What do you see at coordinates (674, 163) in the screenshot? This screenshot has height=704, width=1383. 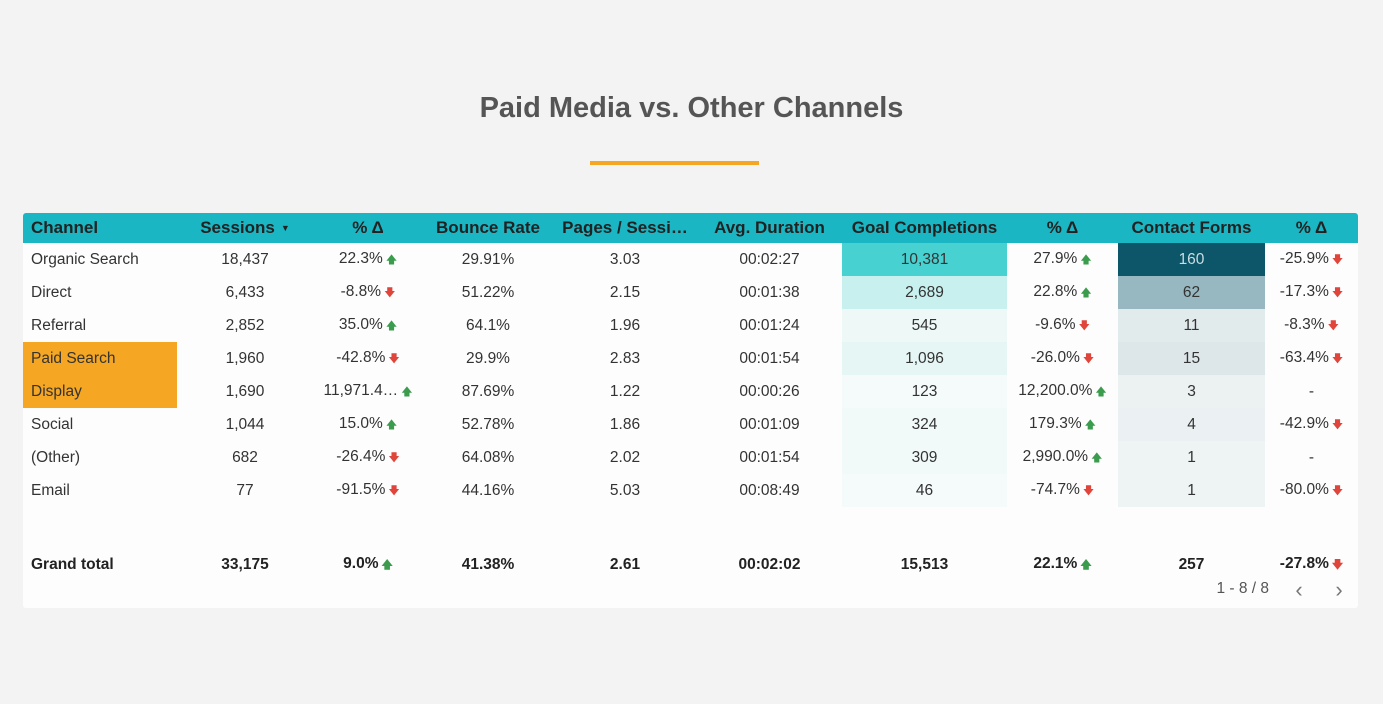 I see `title-underline` at bounding box center [674, 163].